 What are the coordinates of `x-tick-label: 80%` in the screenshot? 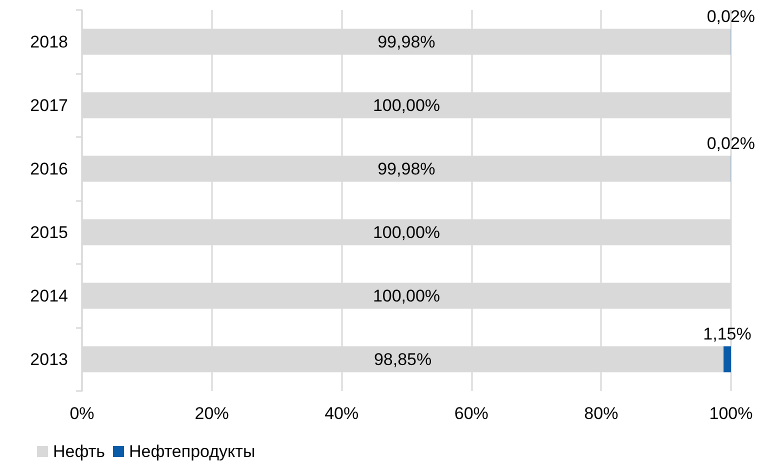 It's located at (601, 413).